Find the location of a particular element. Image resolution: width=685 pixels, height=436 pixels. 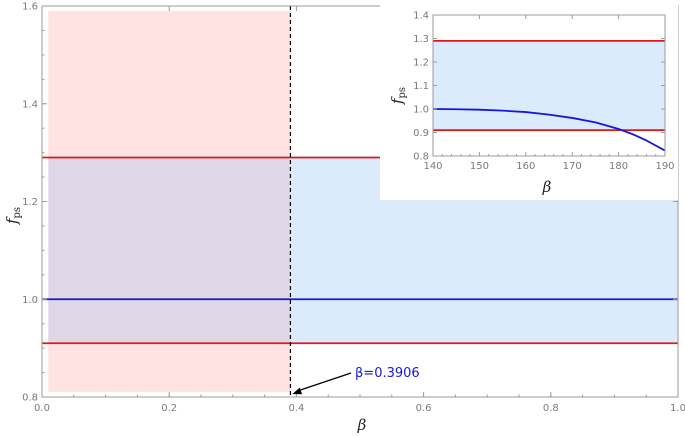

inset-ytick-label: 1.4 is located at coordinates (421, 16).